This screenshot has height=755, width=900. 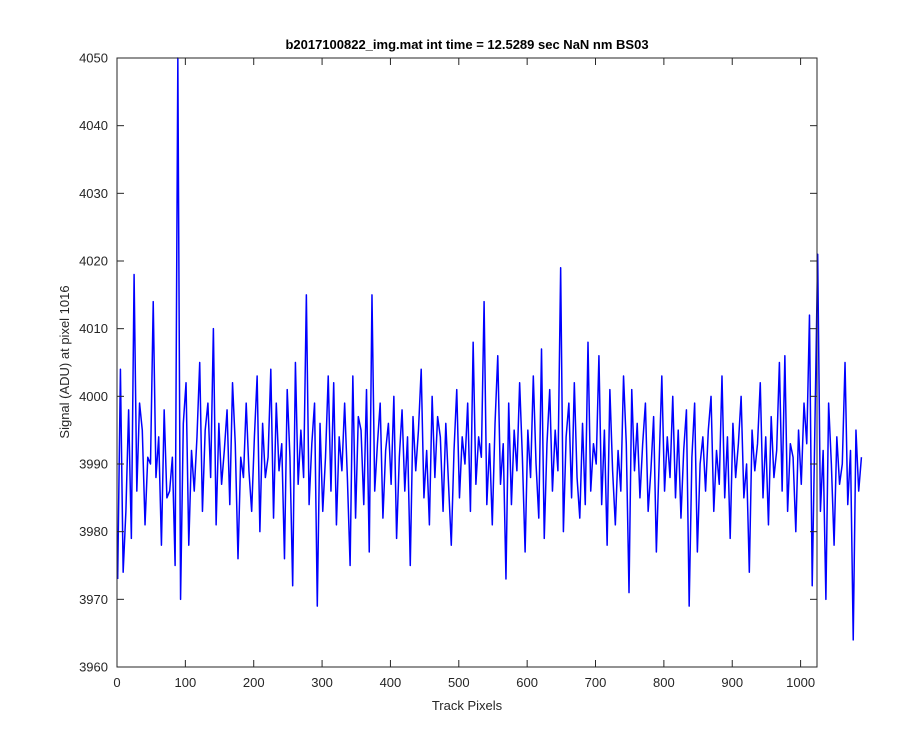 I want to click on y-tick-label: 4040, so click(x=93, y=125).